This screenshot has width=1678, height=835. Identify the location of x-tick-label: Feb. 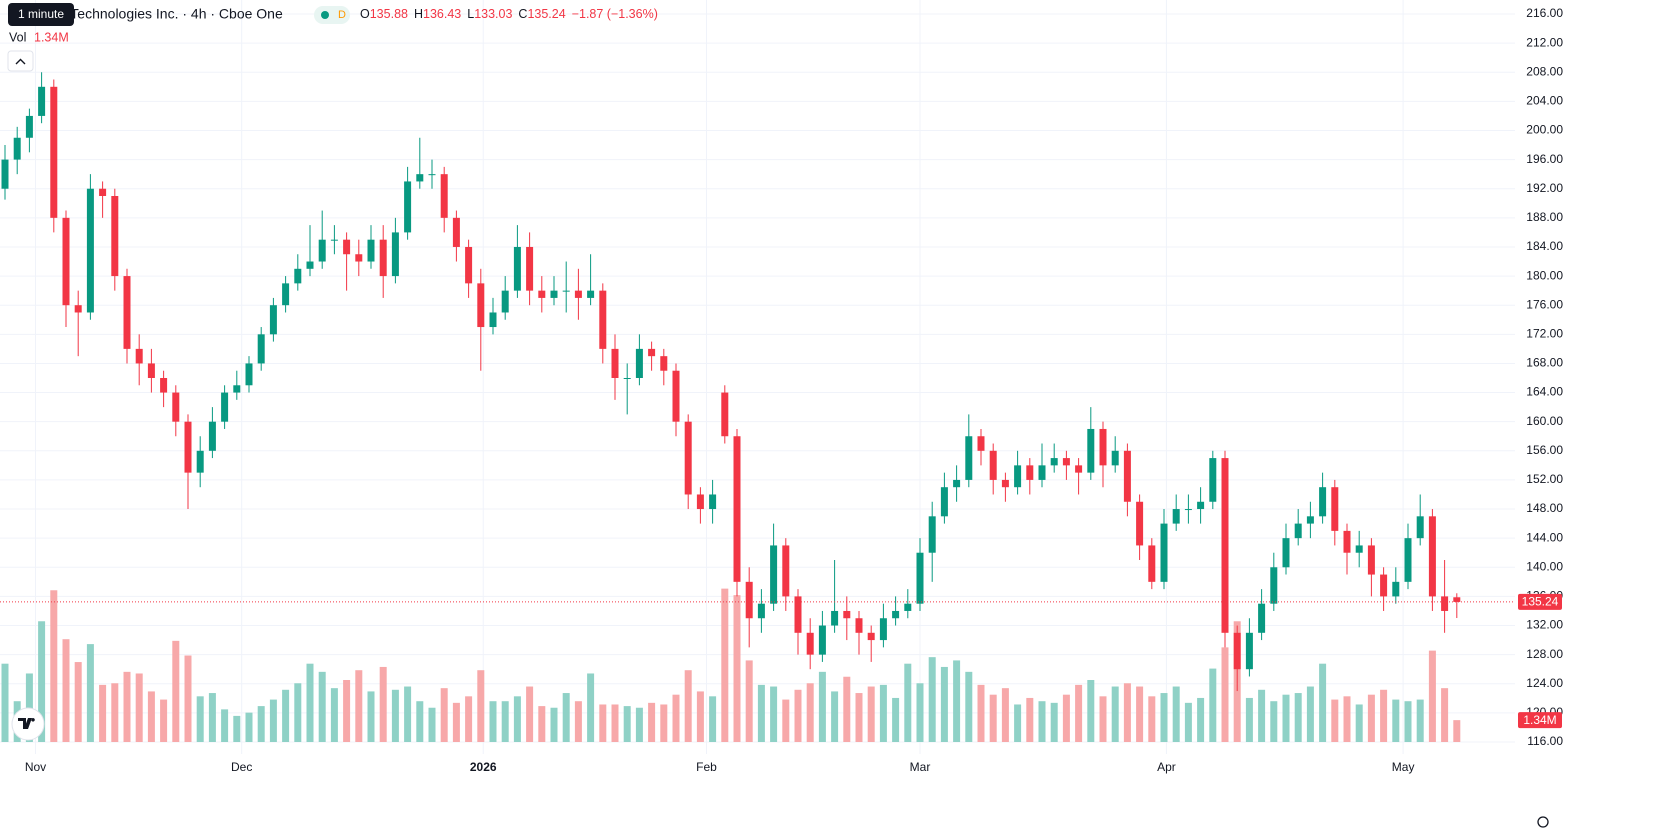
(706, 767).